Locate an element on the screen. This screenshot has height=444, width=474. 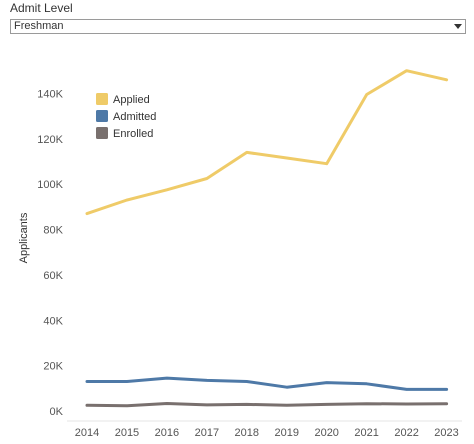
y-tick-label: 0K is located at coordinates (57, 412).